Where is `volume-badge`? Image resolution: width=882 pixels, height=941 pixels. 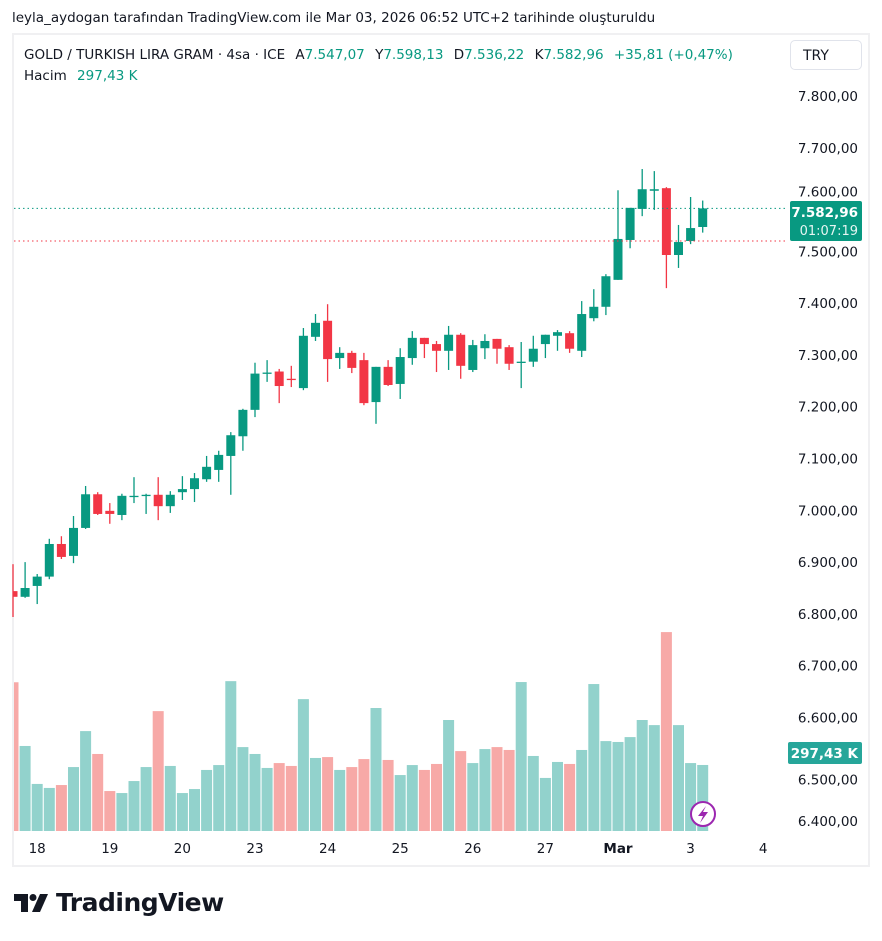 volume-badge is located at coordinates (825, 753).